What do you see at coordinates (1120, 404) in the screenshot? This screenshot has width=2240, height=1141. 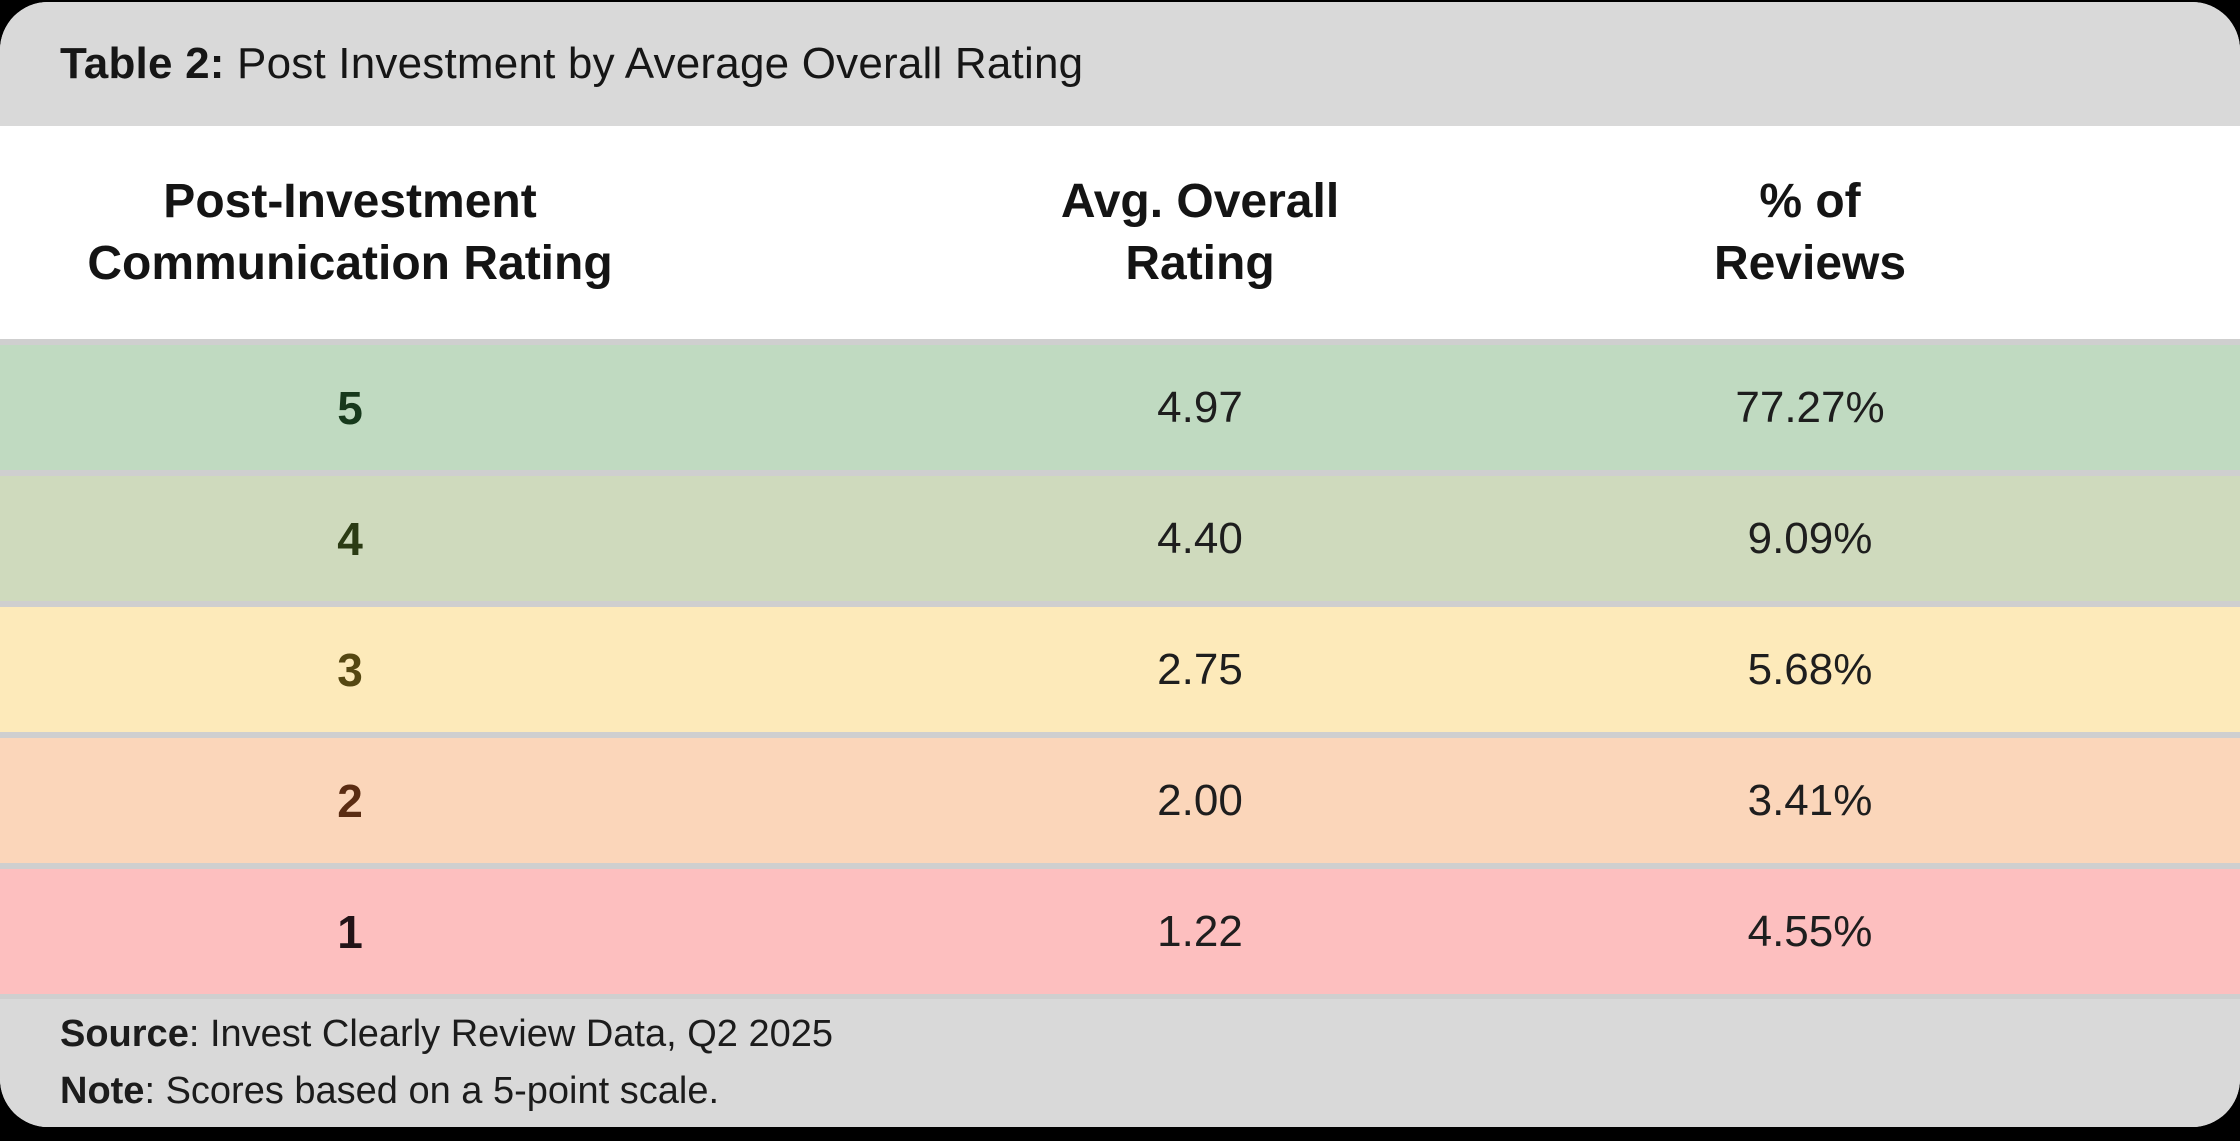 I see `table-row-rating-5: 5 4.97 77.27%` at bounding box center [1120, 404].